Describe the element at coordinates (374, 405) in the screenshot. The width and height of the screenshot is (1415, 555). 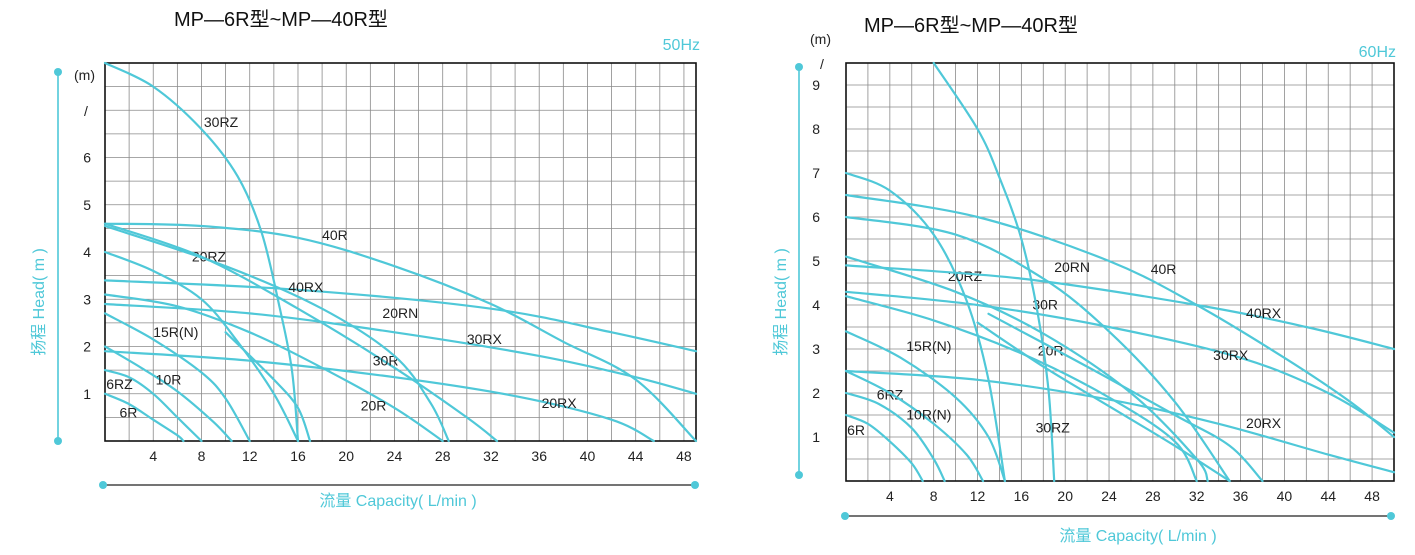
I see `curve-label: 20R` at that location.